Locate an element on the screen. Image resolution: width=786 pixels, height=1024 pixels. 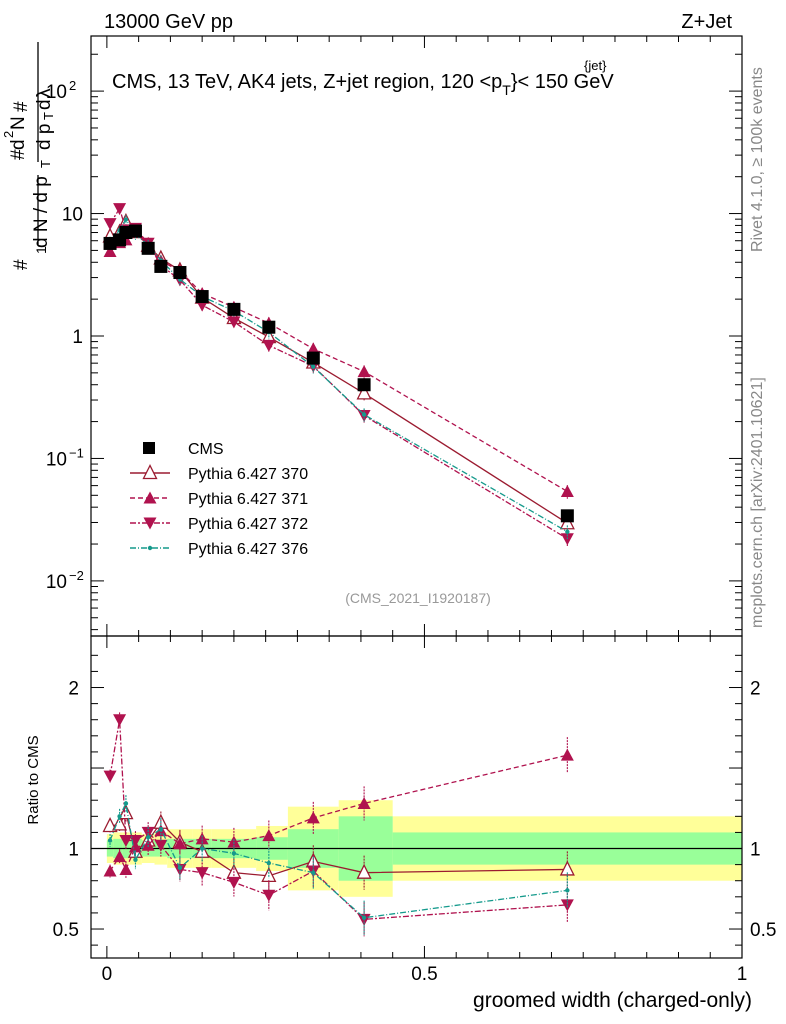
ratio-tick-label-left: 2 is located at coordinates (73, 689).